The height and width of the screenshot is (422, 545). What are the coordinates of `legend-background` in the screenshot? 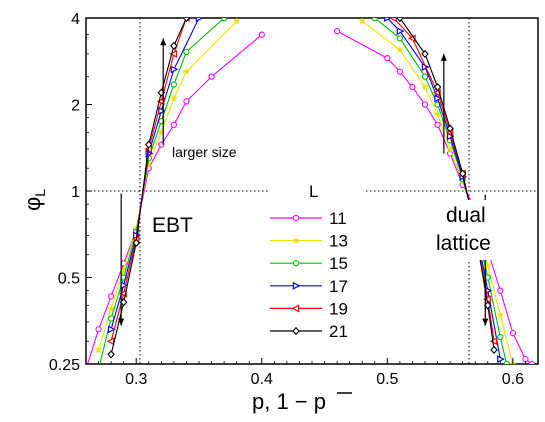 It's located at (316, 258).